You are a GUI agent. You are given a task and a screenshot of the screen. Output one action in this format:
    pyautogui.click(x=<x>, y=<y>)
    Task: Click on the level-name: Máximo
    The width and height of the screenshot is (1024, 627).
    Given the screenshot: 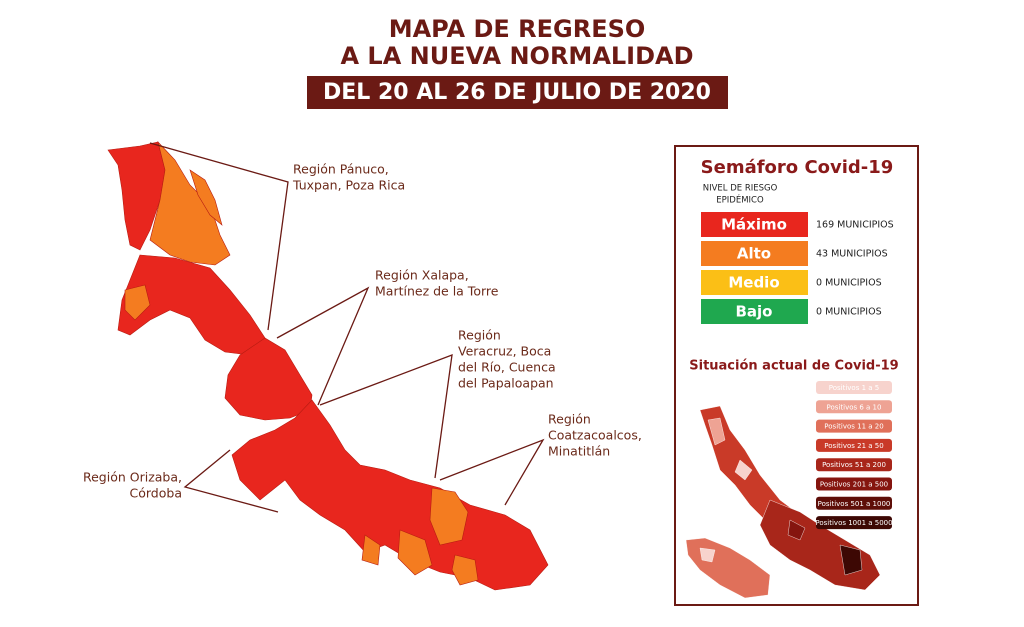 What is the action you would take?
    pyautogui.click(x=754, y=225)
    